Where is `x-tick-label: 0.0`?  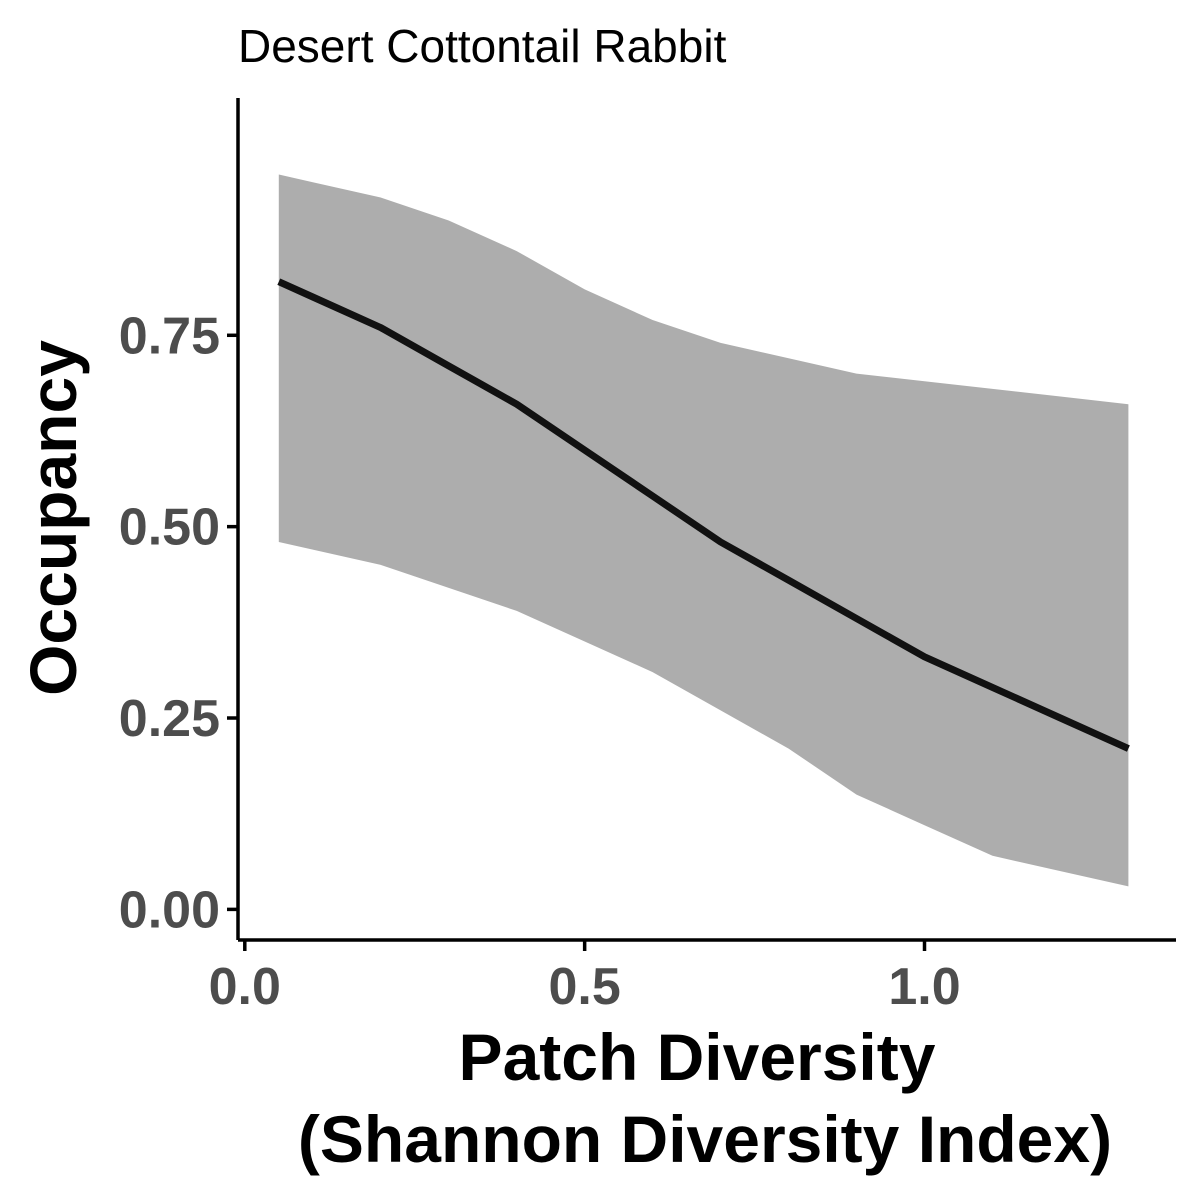
x-tick-label: 0.0 is located at coordinates (245, 987).